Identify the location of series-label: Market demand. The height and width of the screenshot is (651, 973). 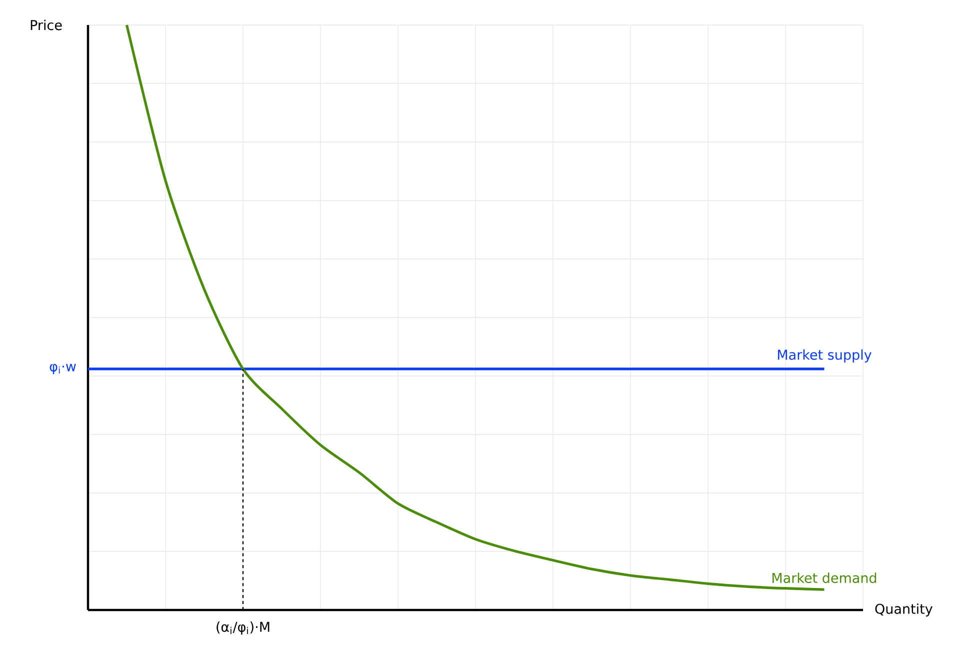
(824, 577).